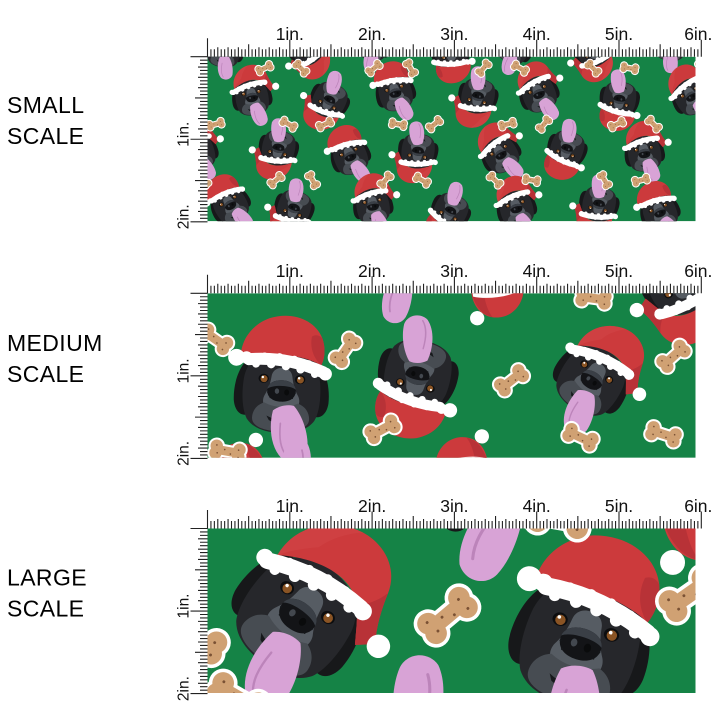 The width and height of the screenshot is (720, 720). Describe the element at coordinates (47, 578) in the screenshot. I see `svg-text: LARGE` at that location.